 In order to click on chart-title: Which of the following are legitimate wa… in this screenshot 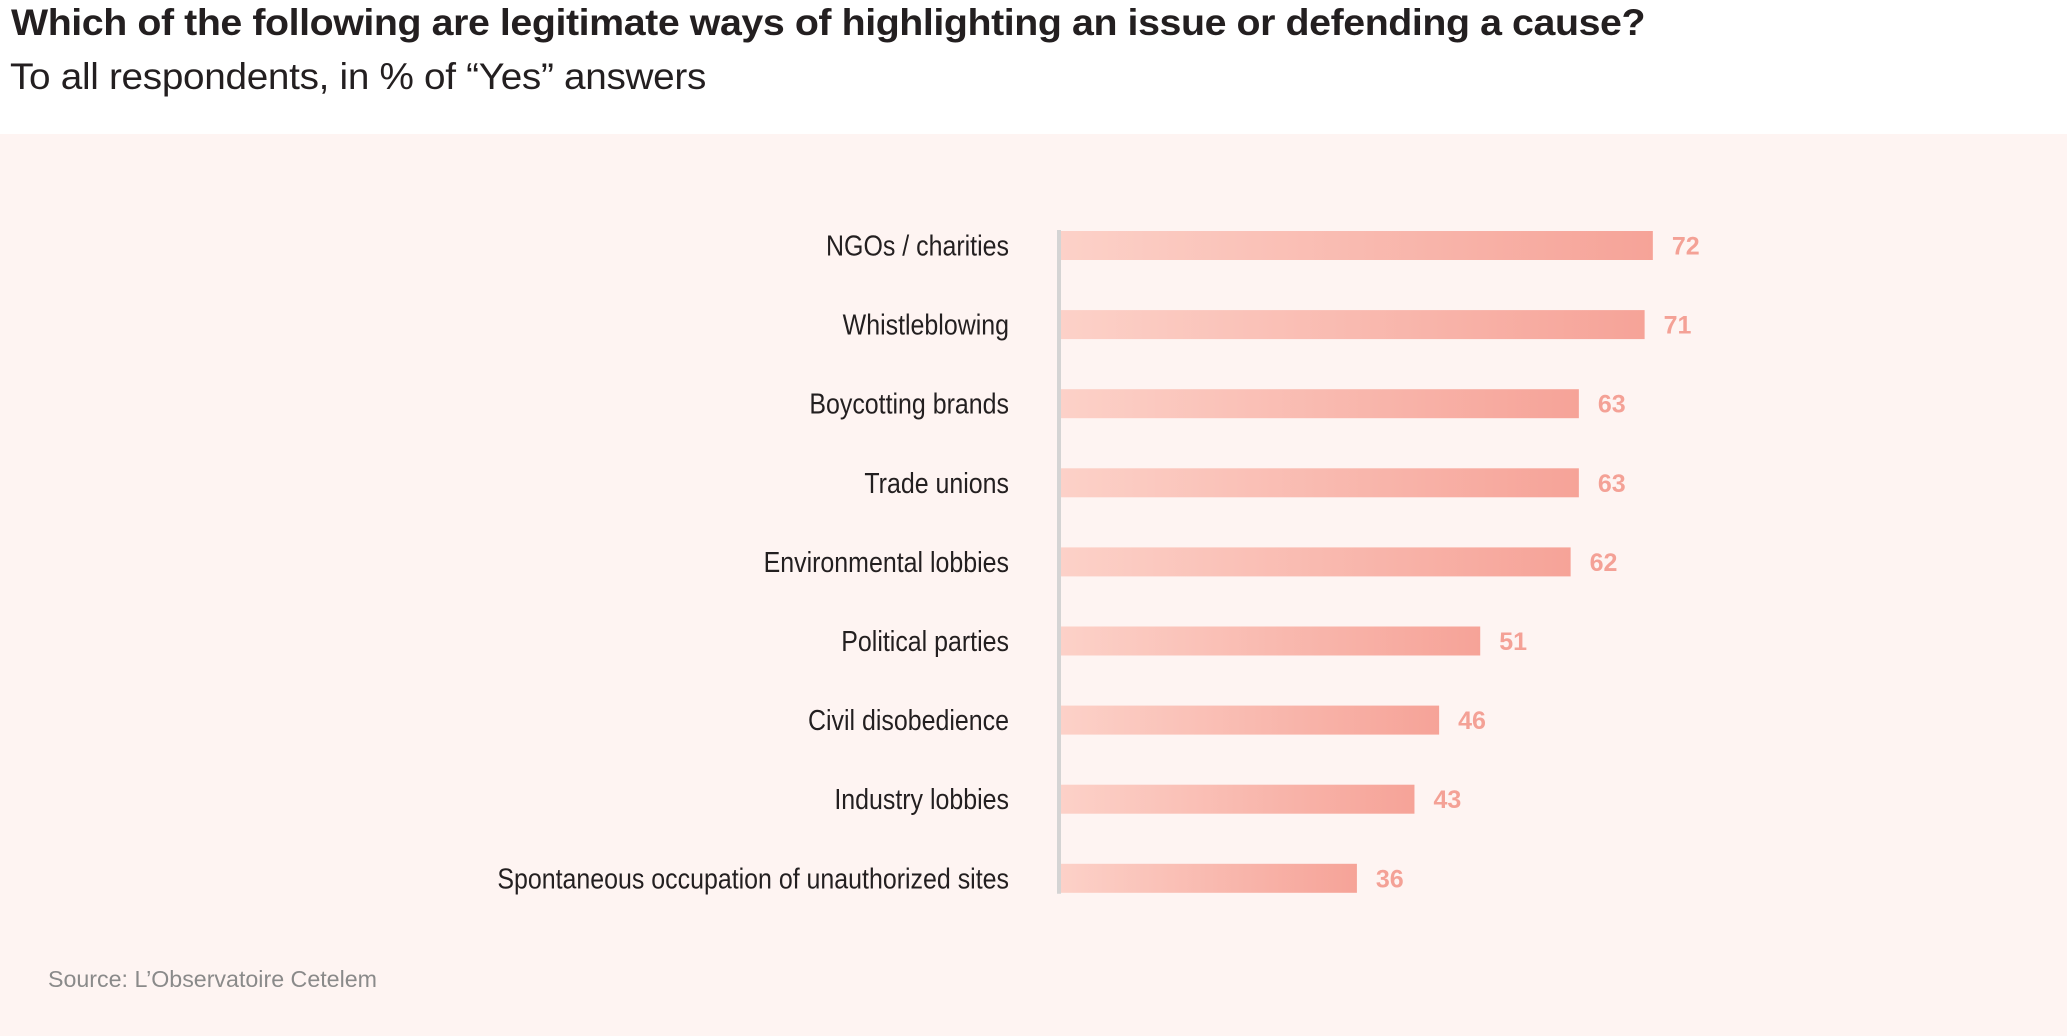, I will do `click(828, 22)`.